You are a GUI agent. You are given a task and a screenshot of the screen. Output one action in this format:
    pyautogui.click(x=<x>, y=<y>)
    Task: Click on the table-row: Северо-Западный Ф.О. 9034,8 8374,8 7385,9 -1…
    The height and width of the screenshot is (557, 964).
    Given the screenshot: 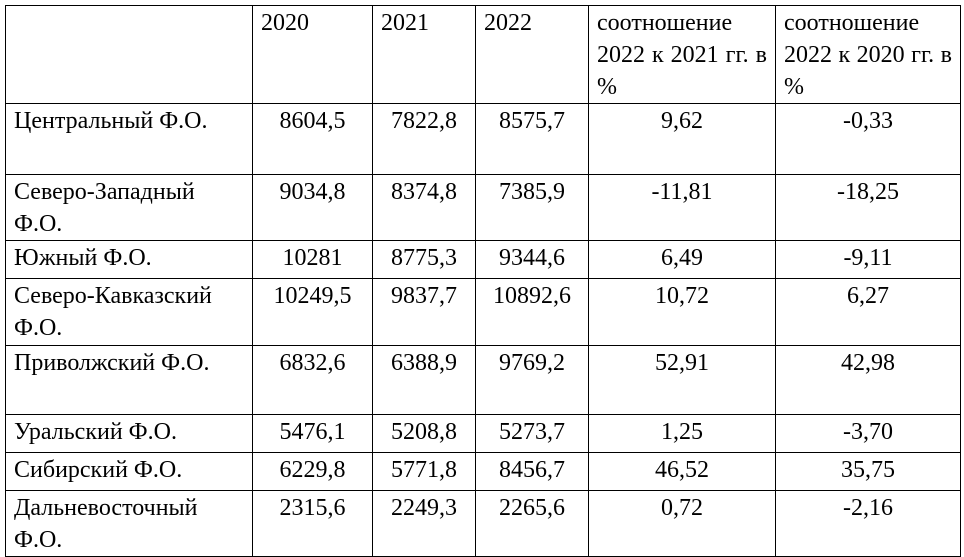 What is the action you would take?
    pyautogui.click(x=483, y=207)
    